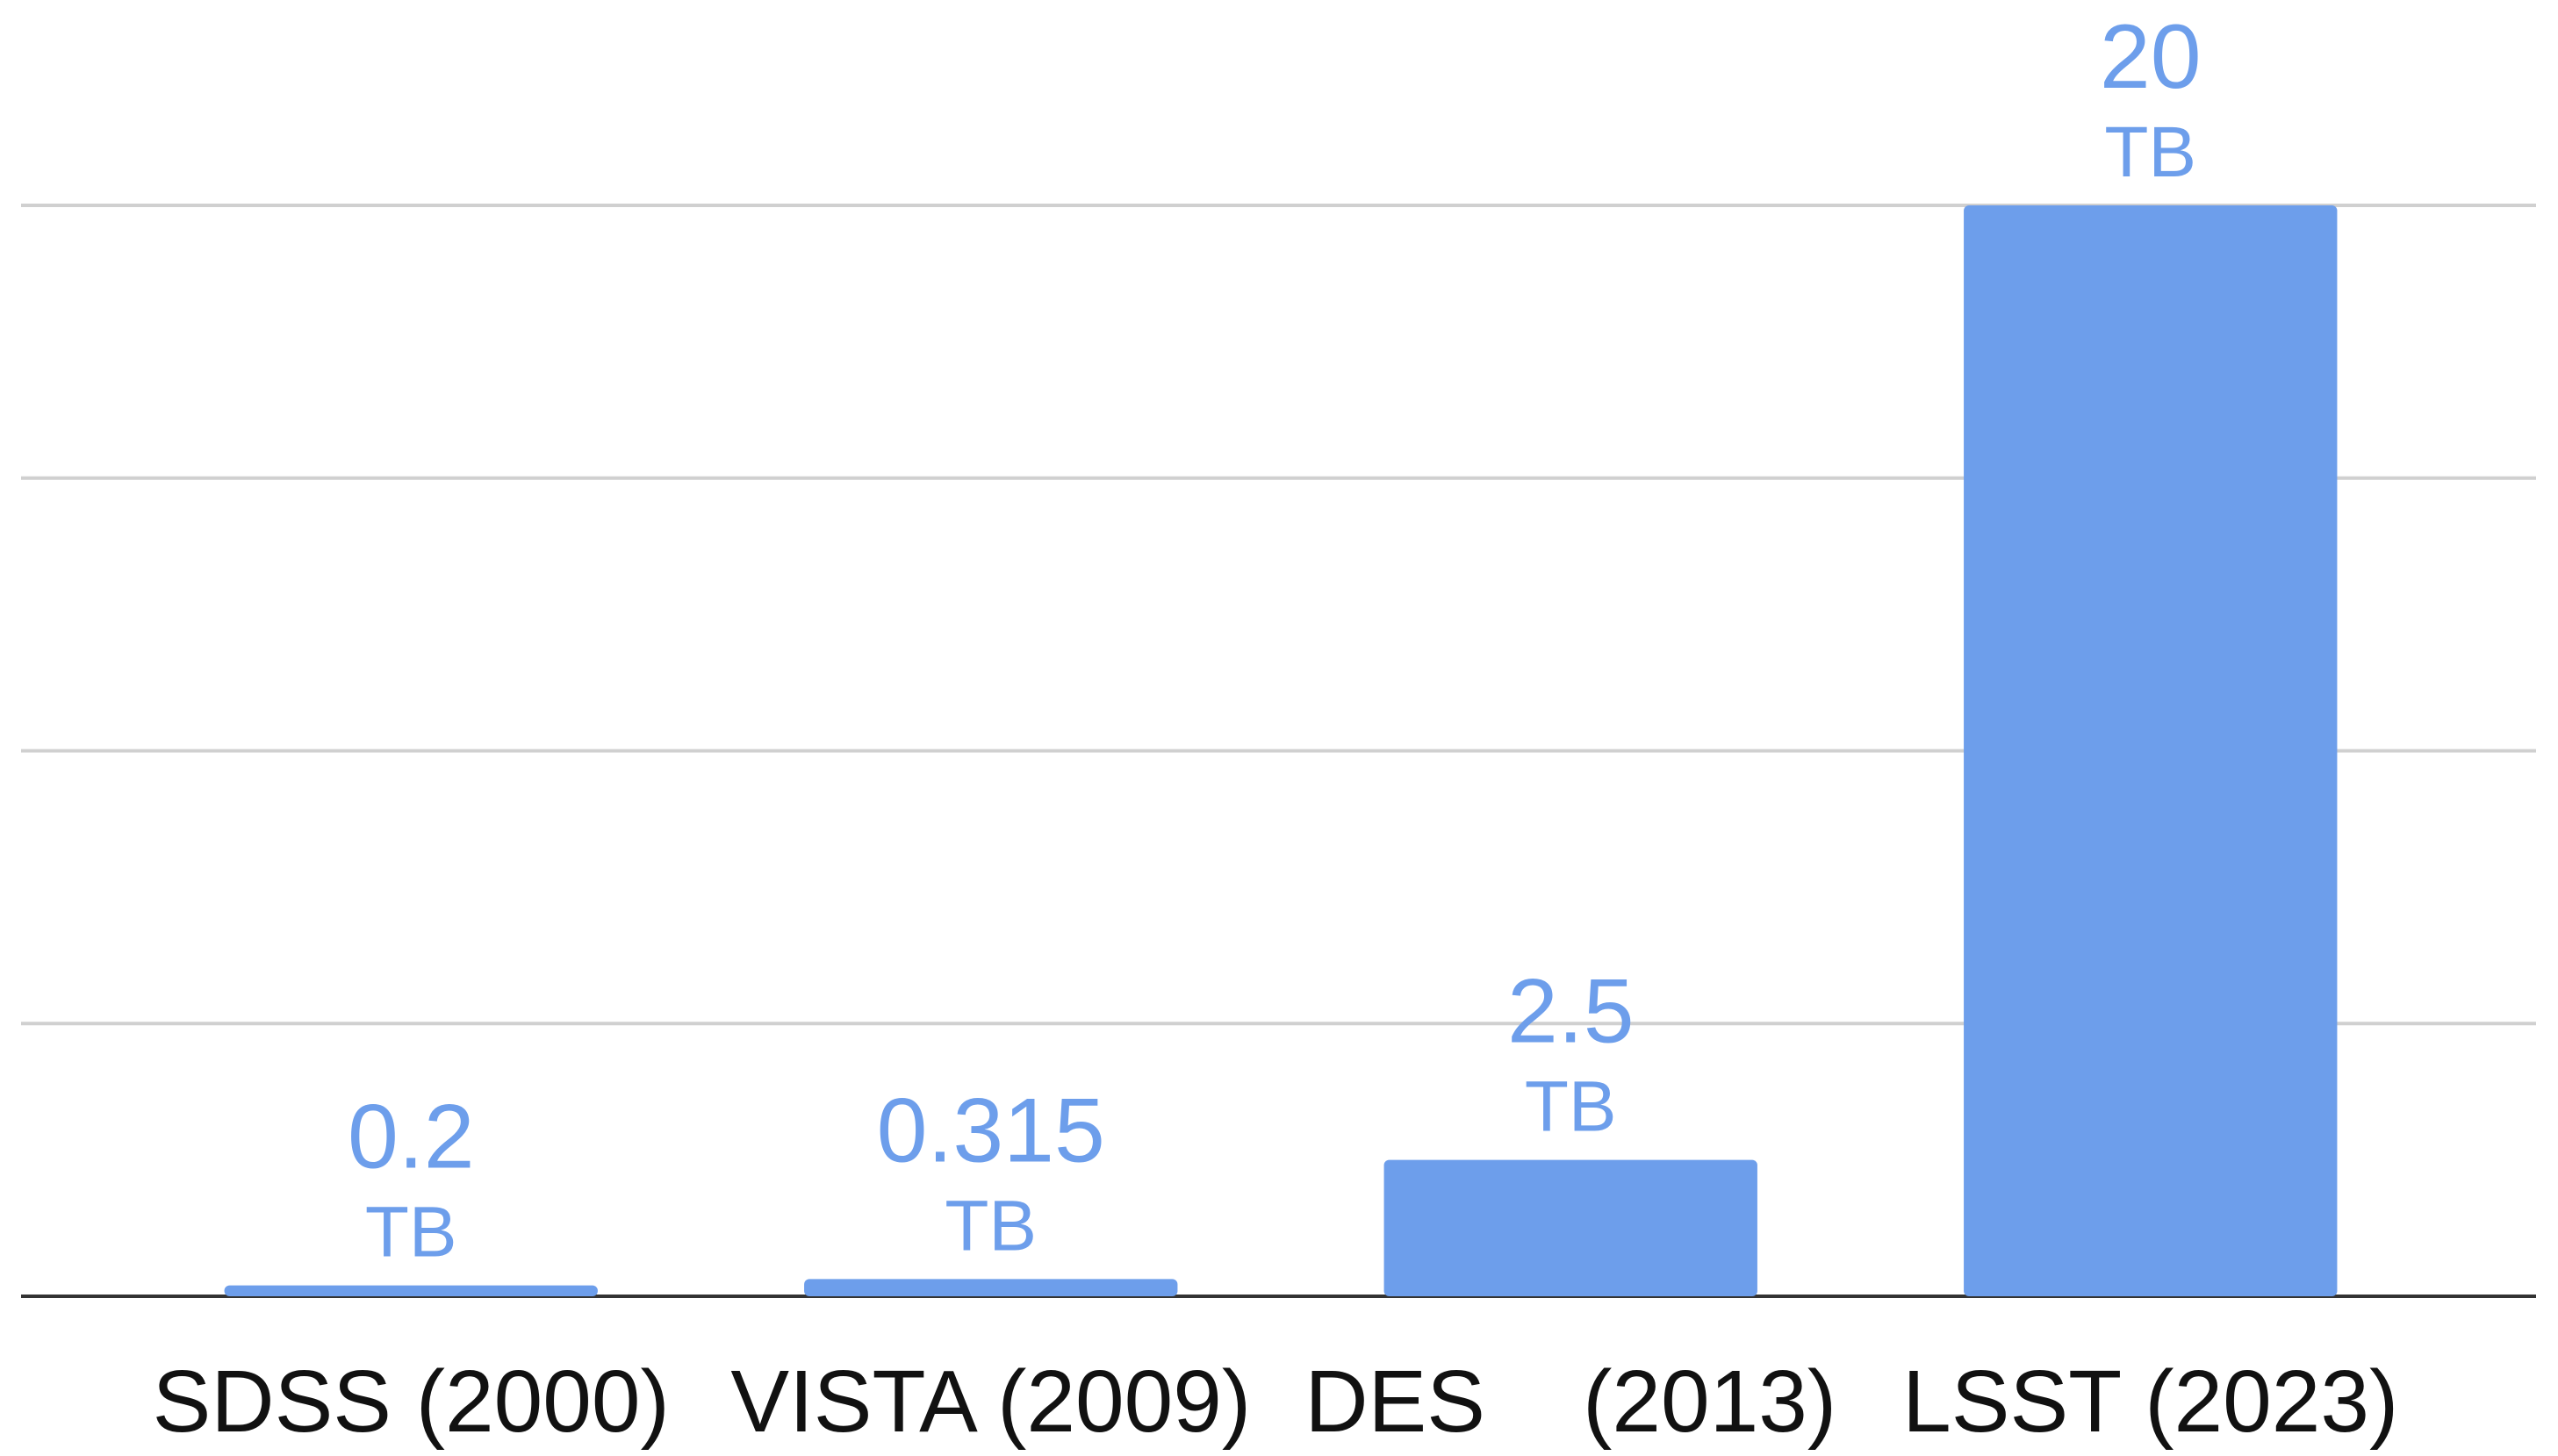  I want to click on data-label: 0.315 TB, so click(991, 1172).